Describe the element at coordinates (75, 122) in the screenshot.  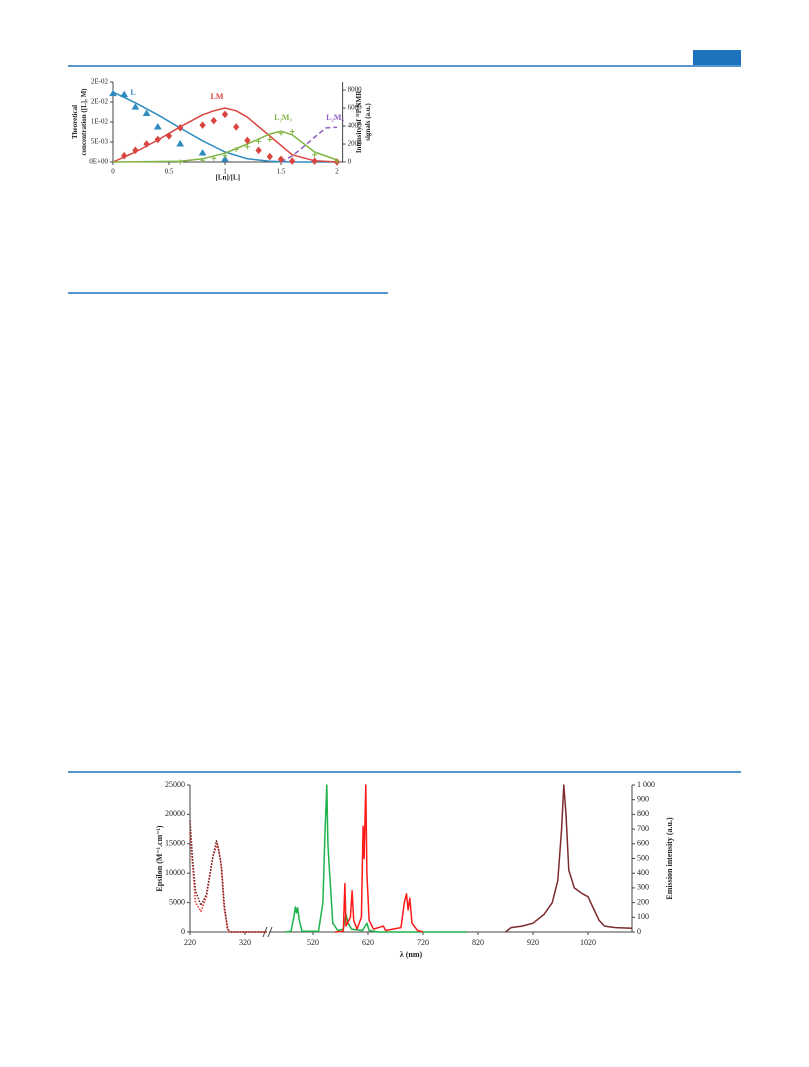
I see `y-axis-title: Theoretical` at that location.